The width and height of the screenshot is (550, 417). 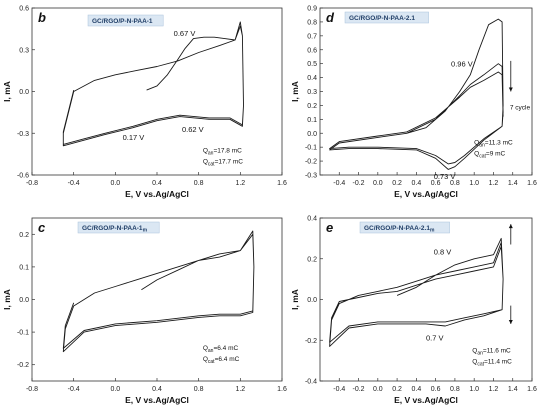 What do you see at coordinates (492, 362) in the screenshot?
I see `charge-cathodic: Qcat=11.4 mC` at bounding box center [492, 362].